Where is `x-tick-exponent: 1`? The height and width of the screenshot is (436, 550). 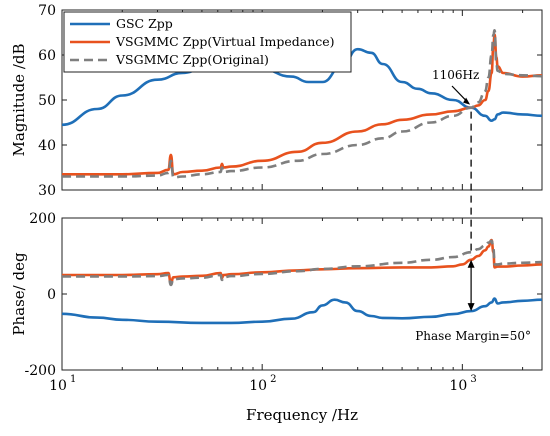 x-tick-exponent: 1 is located at coordinates (73, 379).